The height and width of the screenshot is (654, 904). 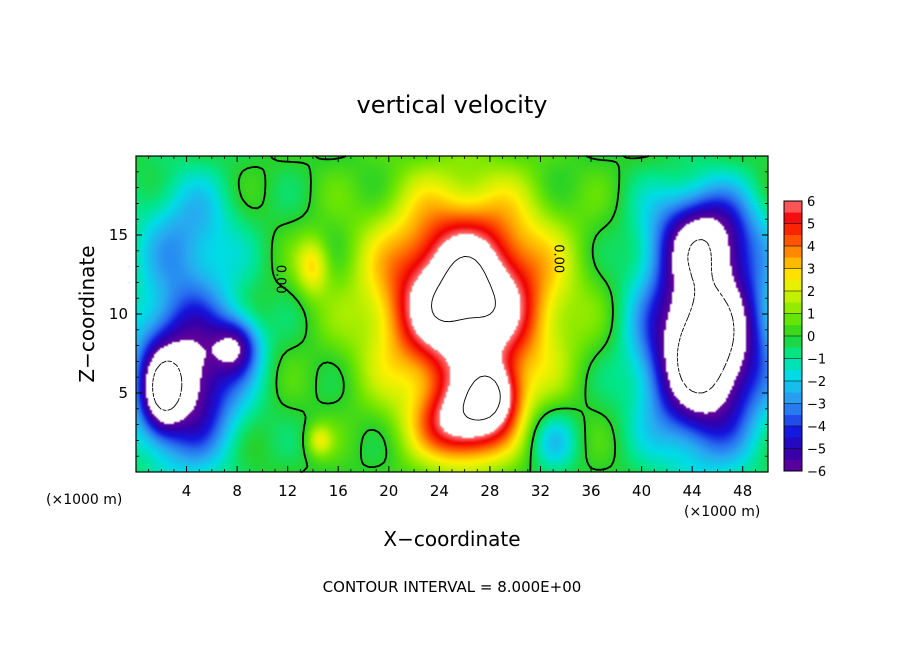 What do you see at coordinates (641, 491) in the screenshot?
I see `x-tick-label: 40` at bounding box center [641, 491].